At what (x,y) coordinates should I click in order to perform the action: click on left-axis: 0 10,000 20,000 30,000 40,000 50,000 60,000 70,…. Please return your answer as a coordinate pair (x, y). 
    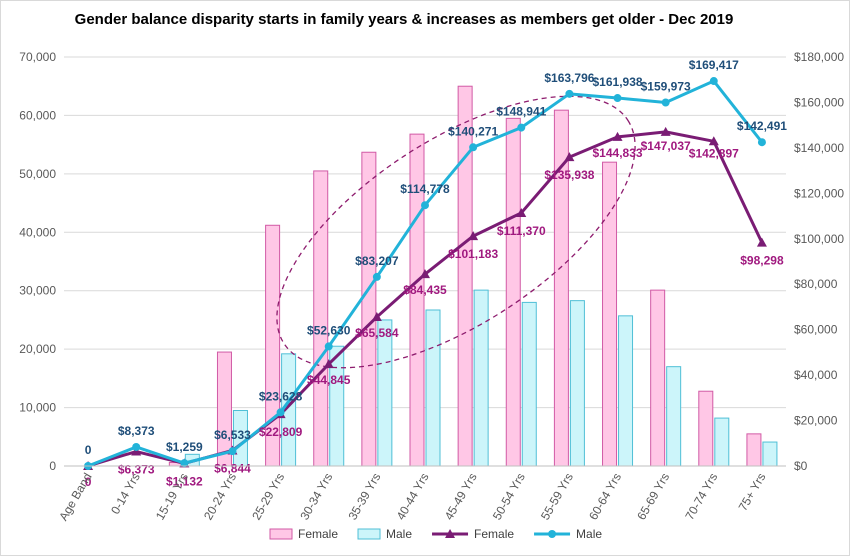
    Looking at the image, I should click on (37, 261).